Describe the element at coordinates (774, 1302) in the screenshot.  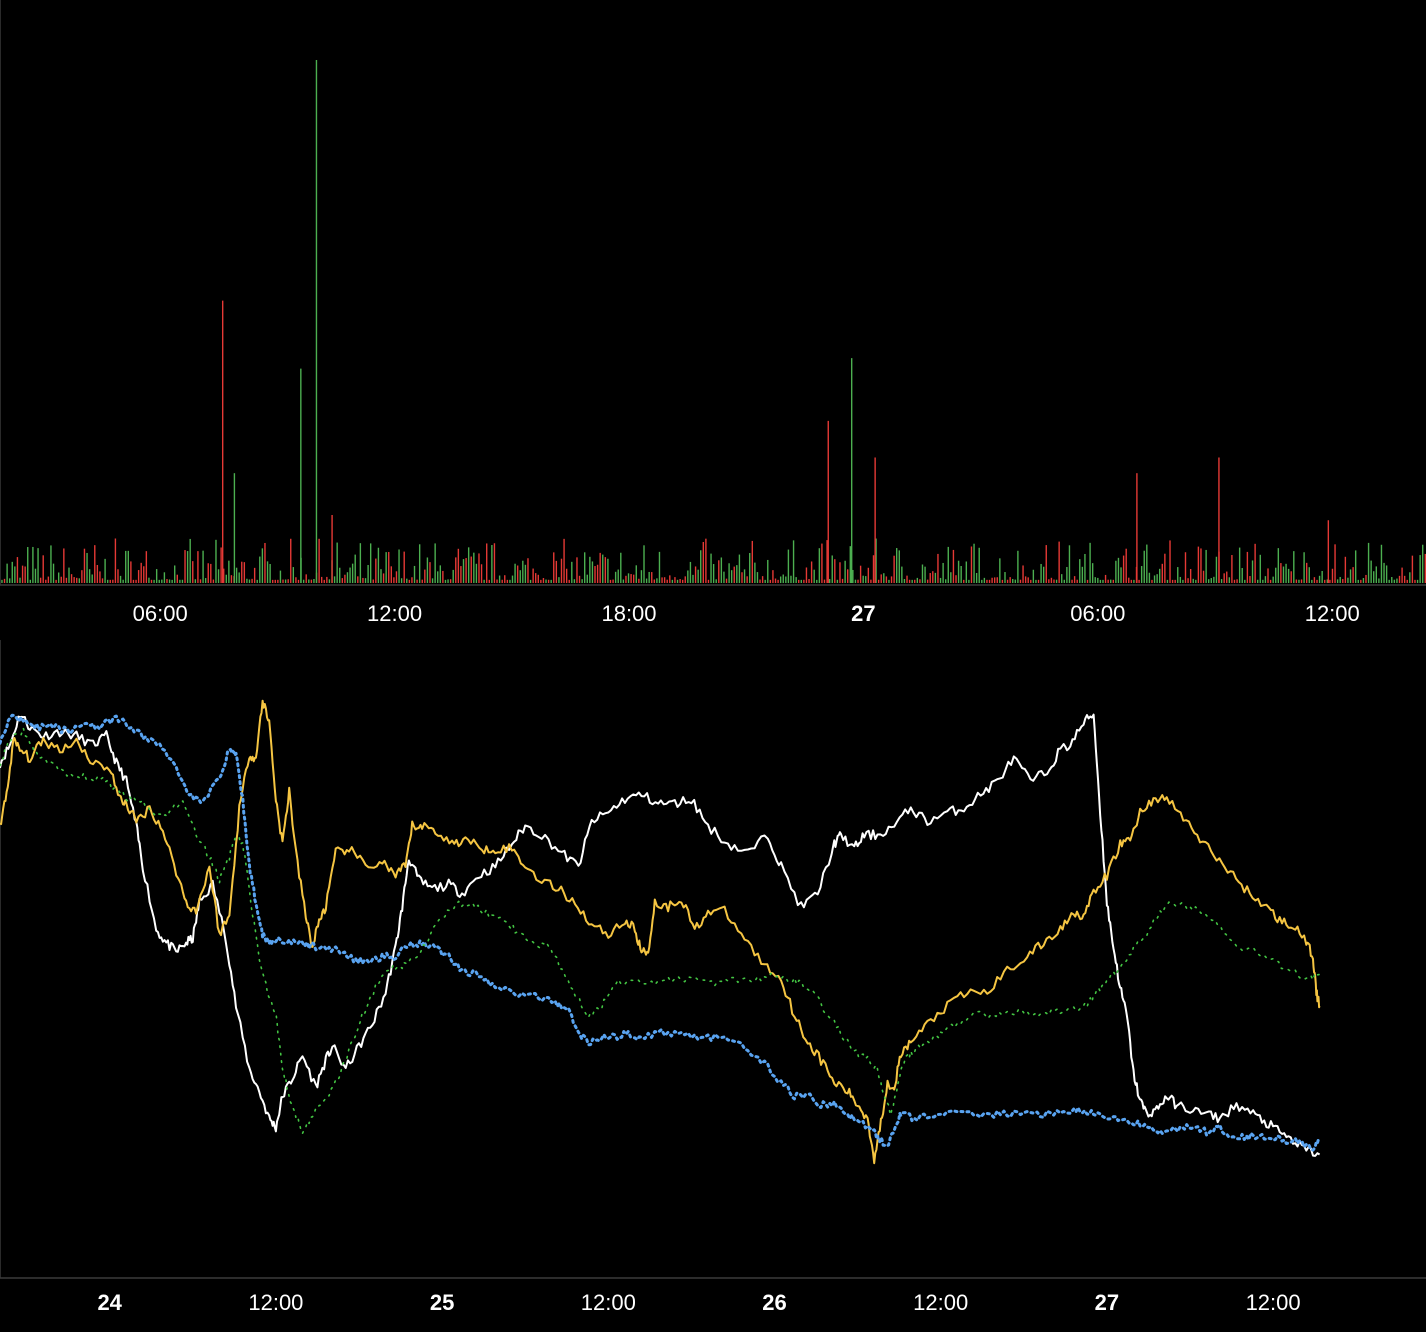
I see `price-x-tick-label: 26` at that location.